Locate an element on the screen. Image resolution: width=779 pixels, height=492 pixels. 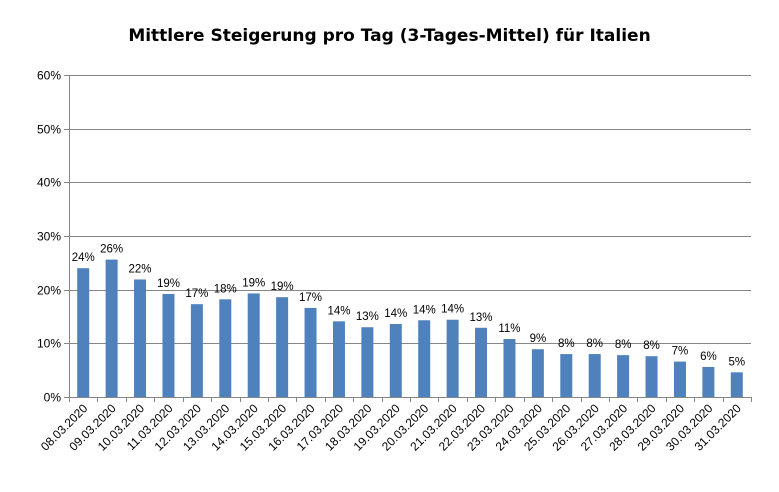
data-label: 11% is located at coordinates (509, 329).